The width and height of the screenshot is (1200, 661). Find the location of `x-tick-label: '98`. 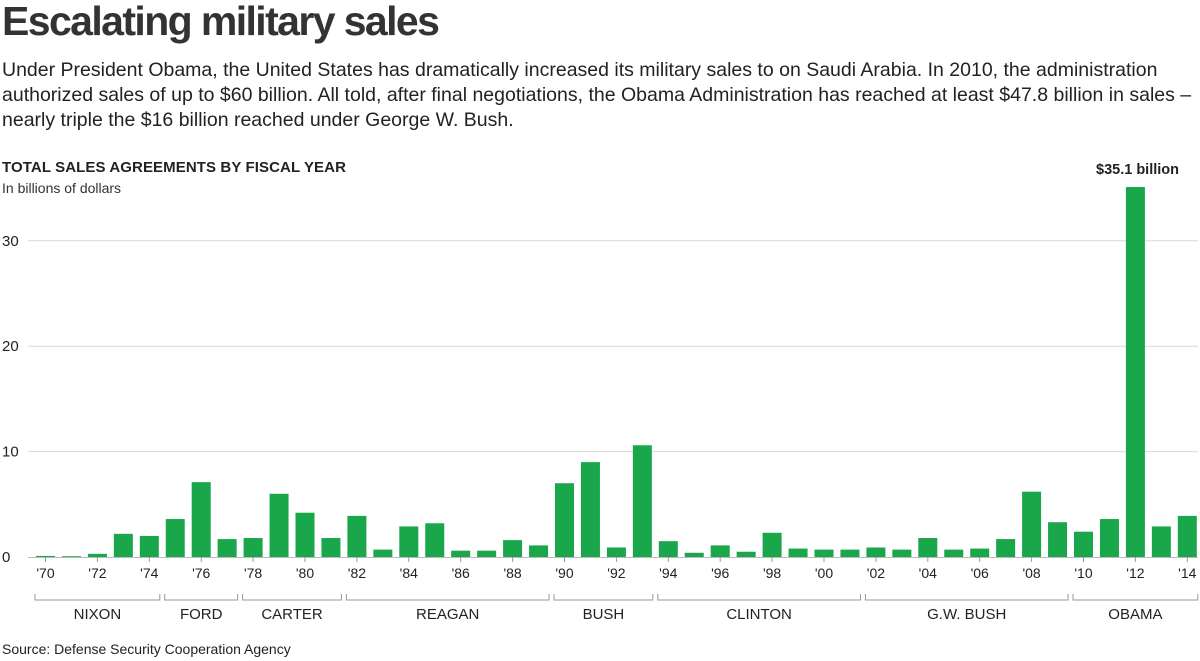

x-tick-label: '98 is located at coordinates (772, 573).